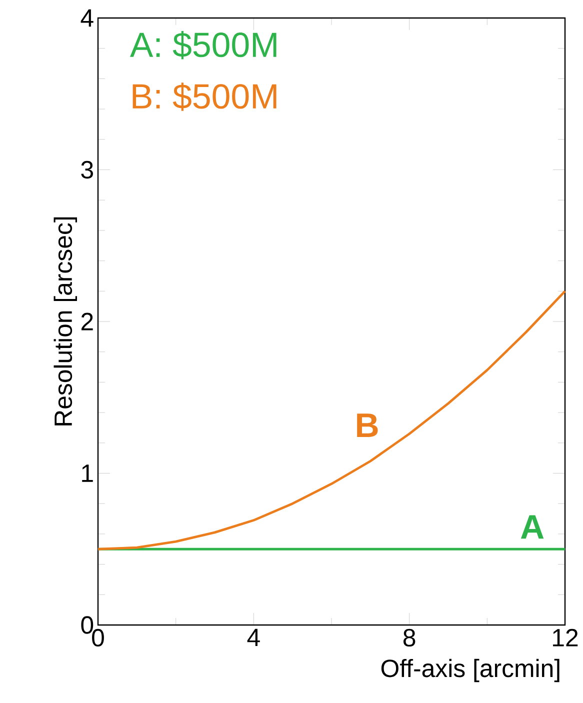 The width and height of the screenshot is (583, 703). I want to click on annotation: B: $500M, so click(204, 96).